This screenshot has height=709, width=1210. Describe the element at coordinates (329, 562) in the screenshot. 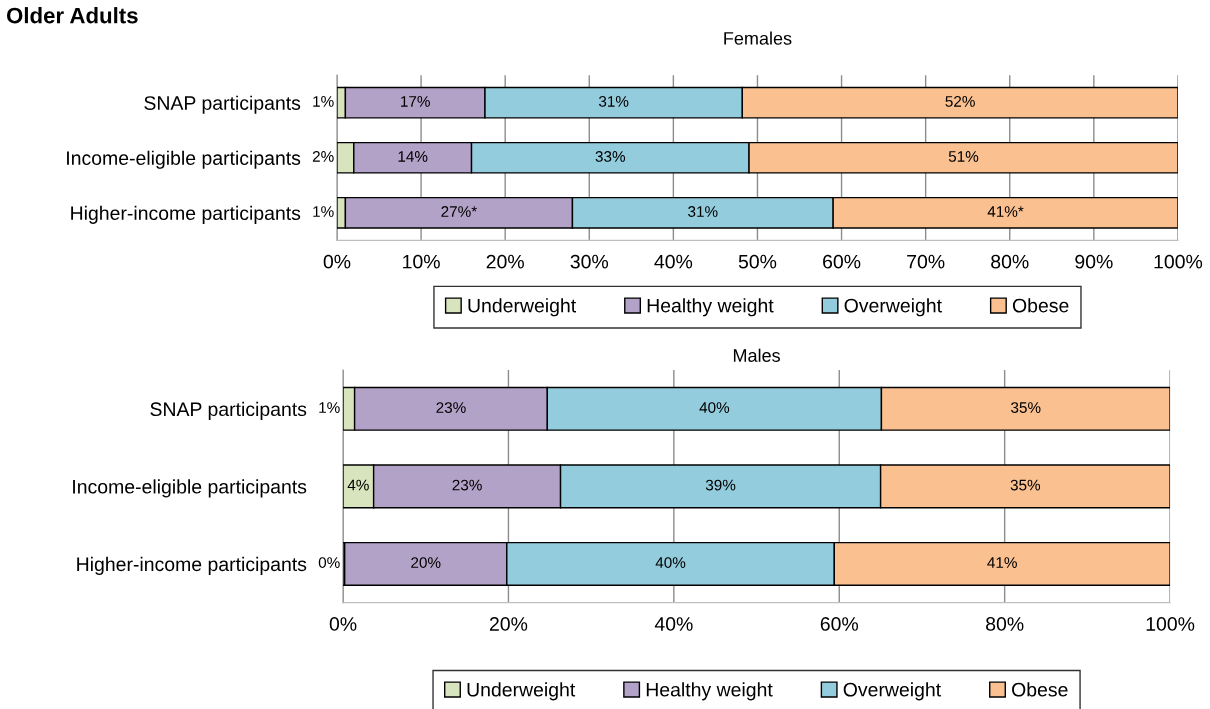

I see `data-label: 0%` at that location.